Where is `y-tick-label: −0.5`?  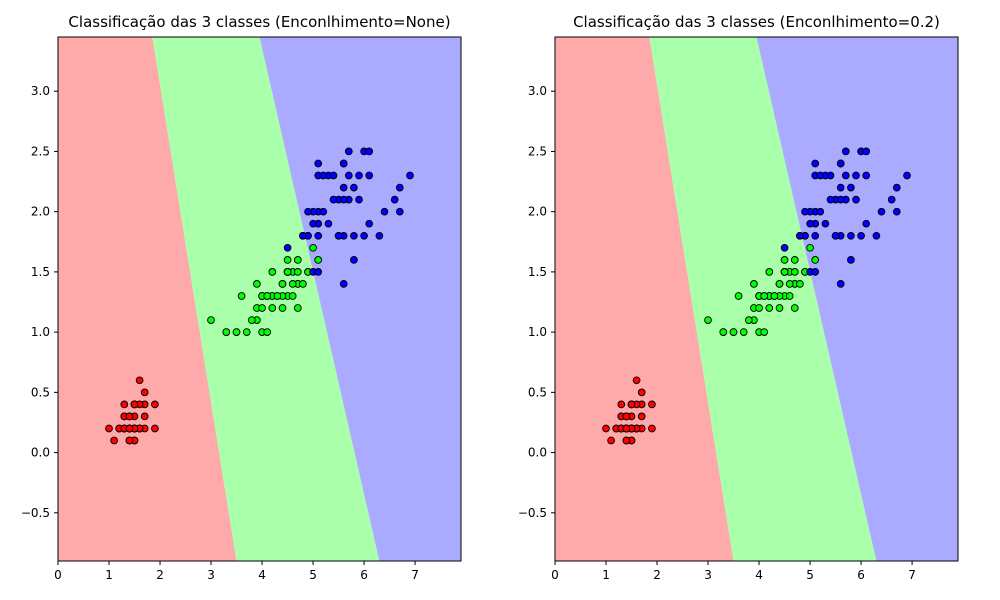
y-tick-label: −0.5 is located at coordinates (532, 513).